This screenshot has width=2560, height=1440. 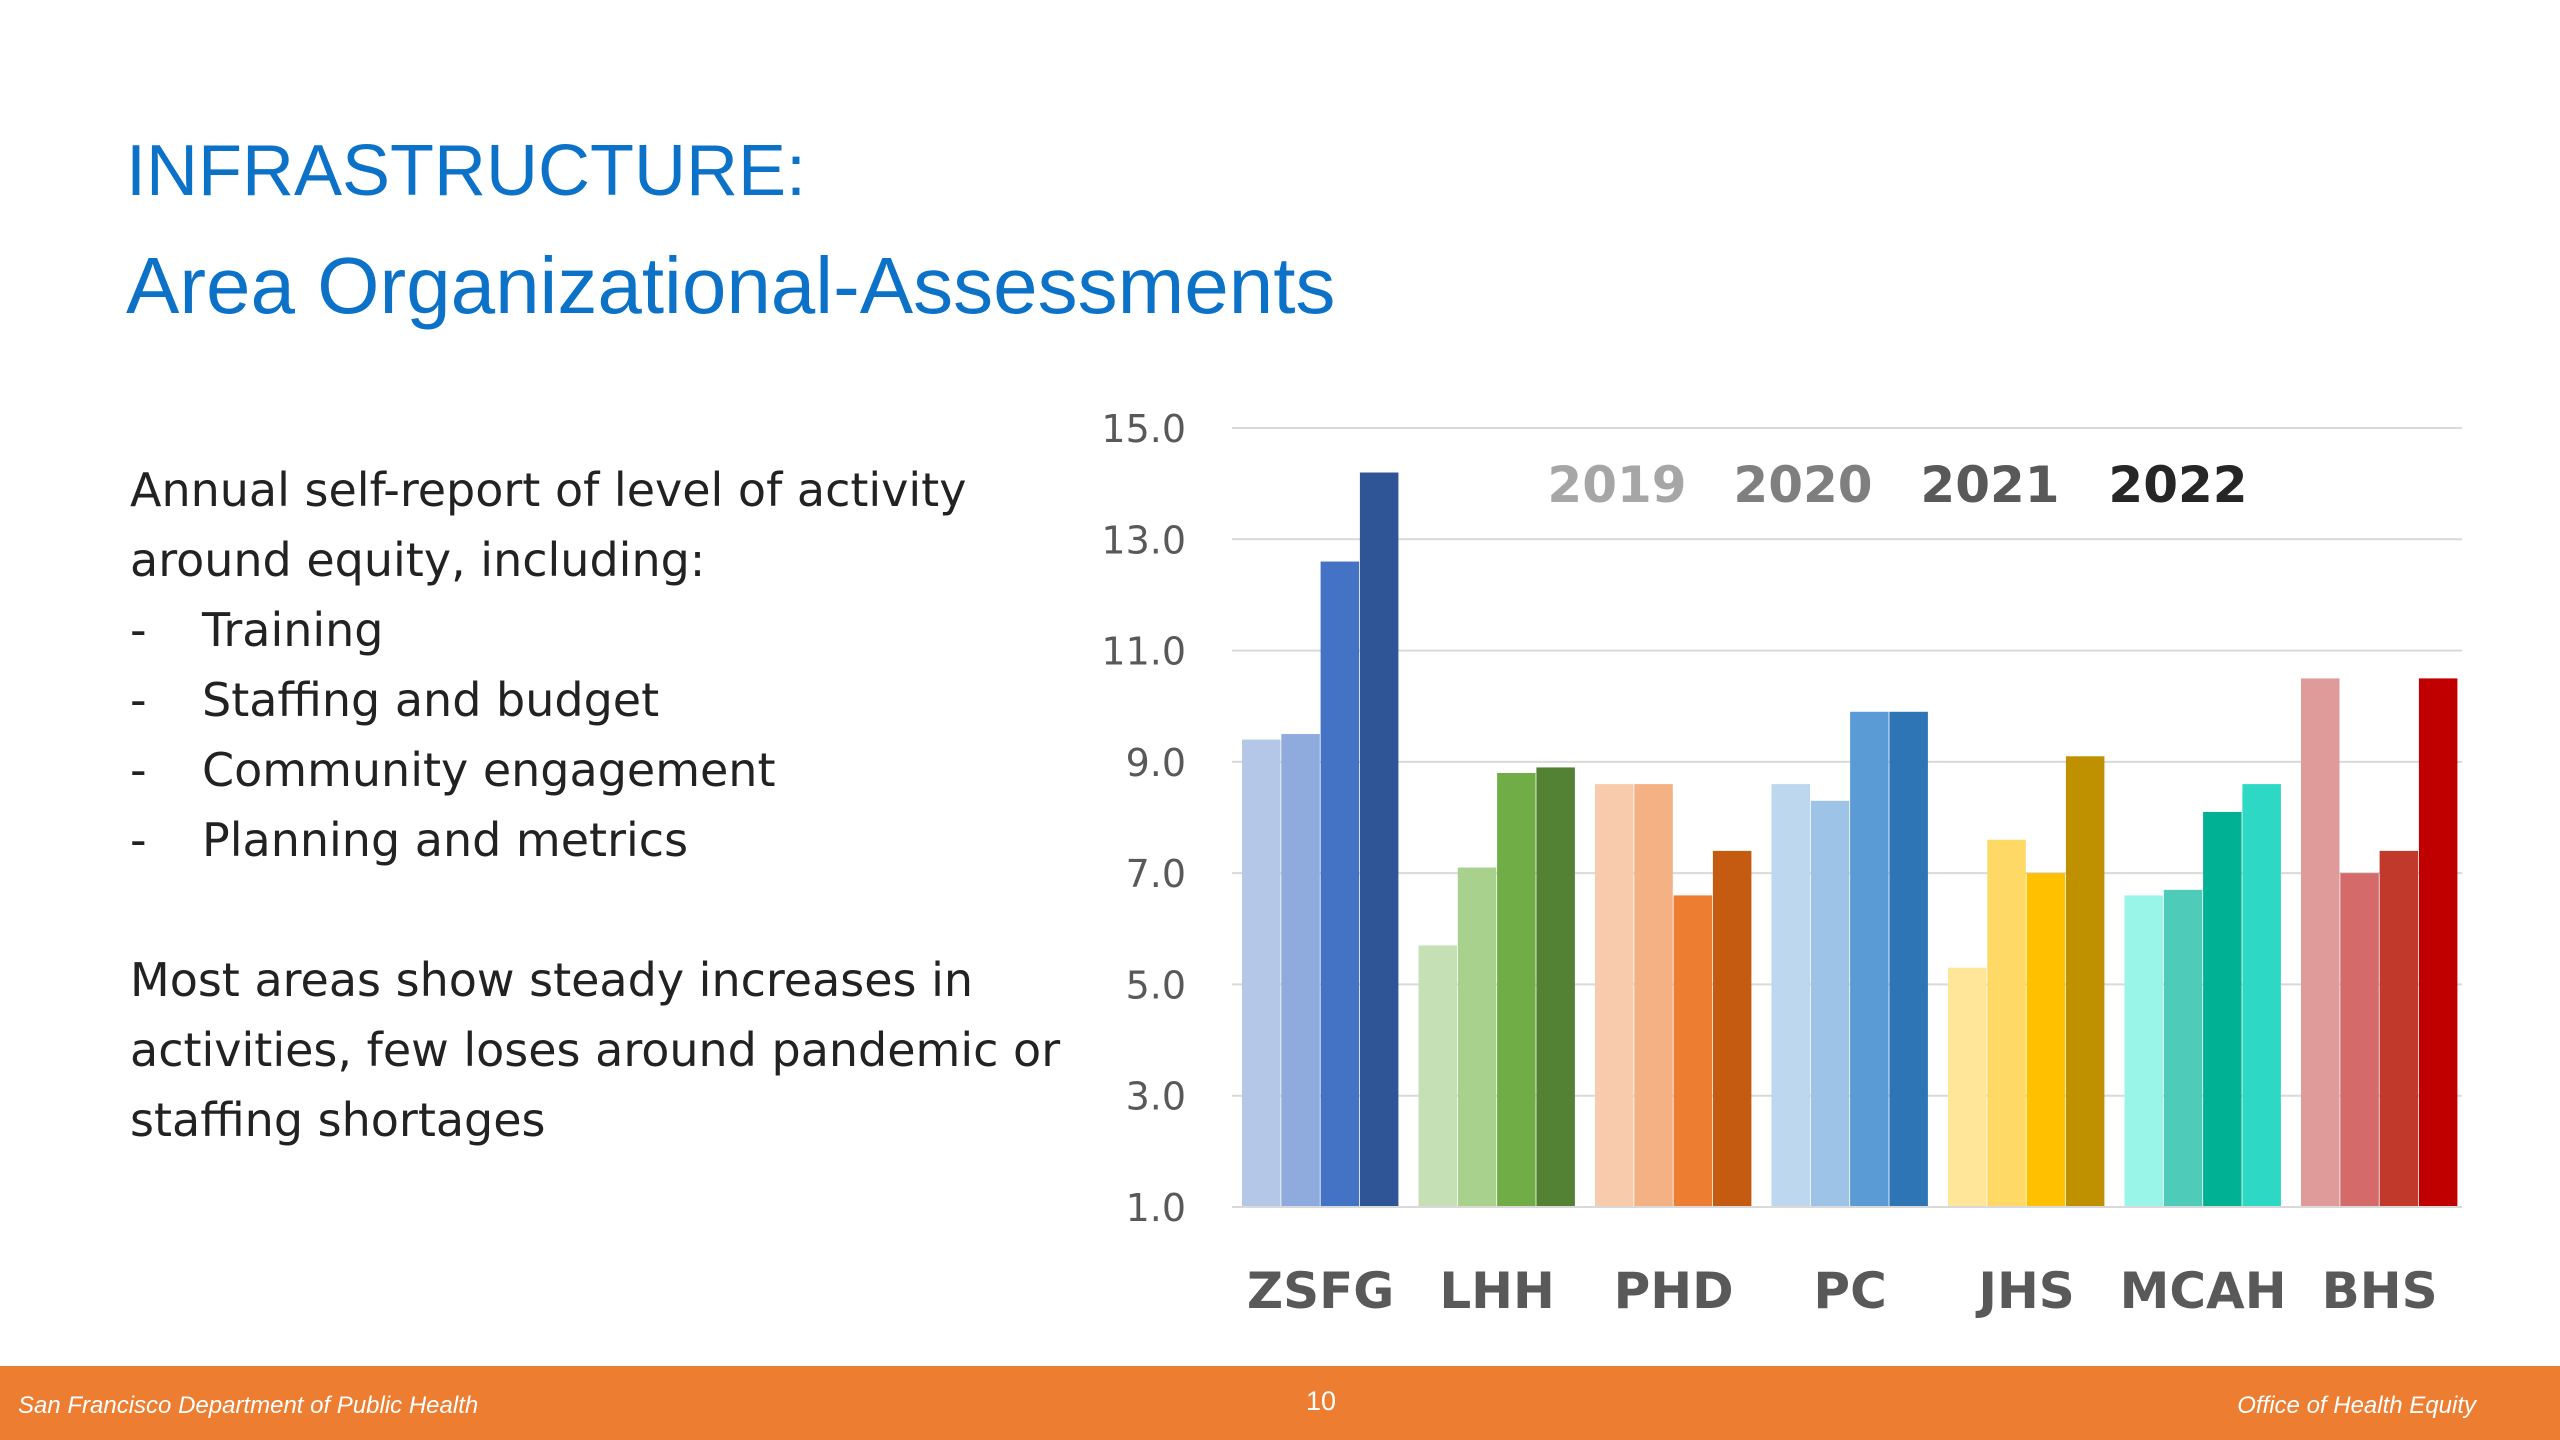 I want to click on legend-entry-2022: 2022, so click(x=2177, y=485).